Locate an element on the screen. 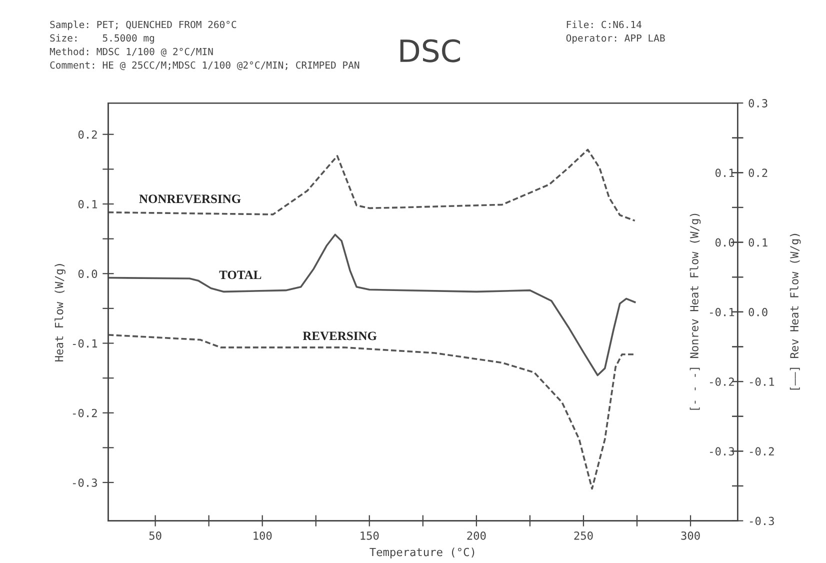 This screenshot has width=826, height=563. text: Operator: APP LAB is located at coordinates (615, 39).